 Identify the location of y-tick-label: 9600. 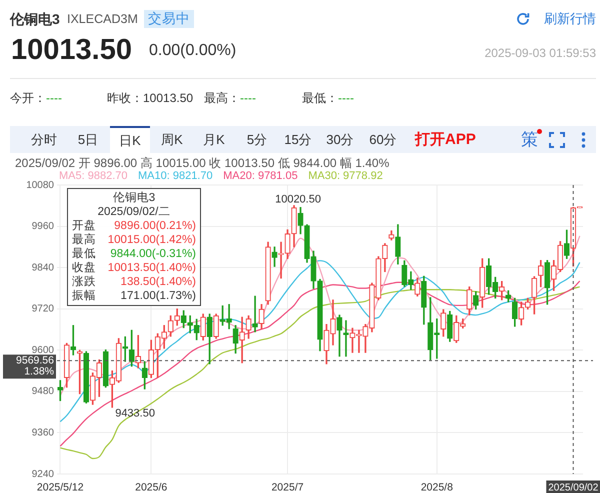
(43, 350).